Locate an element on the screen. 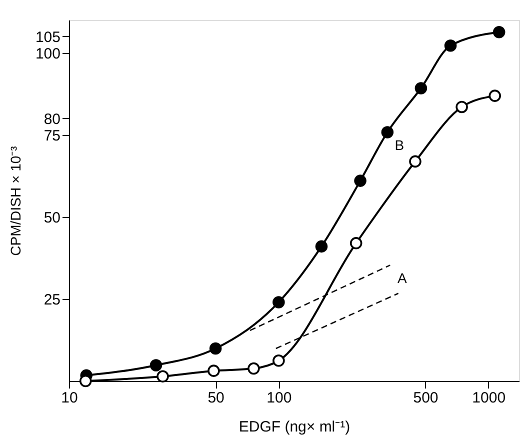  x-tick-label: 10 is located at coordinates (69, 398).